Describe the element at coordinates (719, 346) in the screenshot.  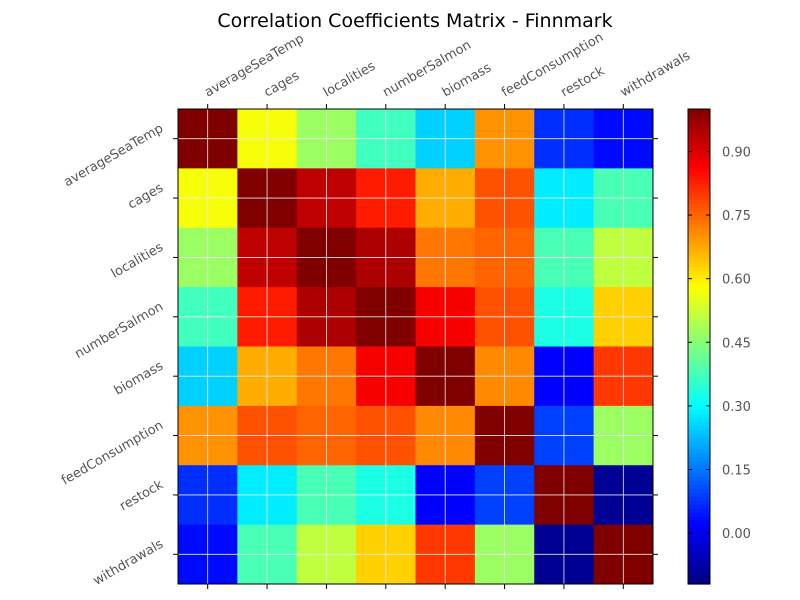
I see `colorbar: 0.00 0.15 0.30 0.45 0.60 0.75 0.90` at that location.